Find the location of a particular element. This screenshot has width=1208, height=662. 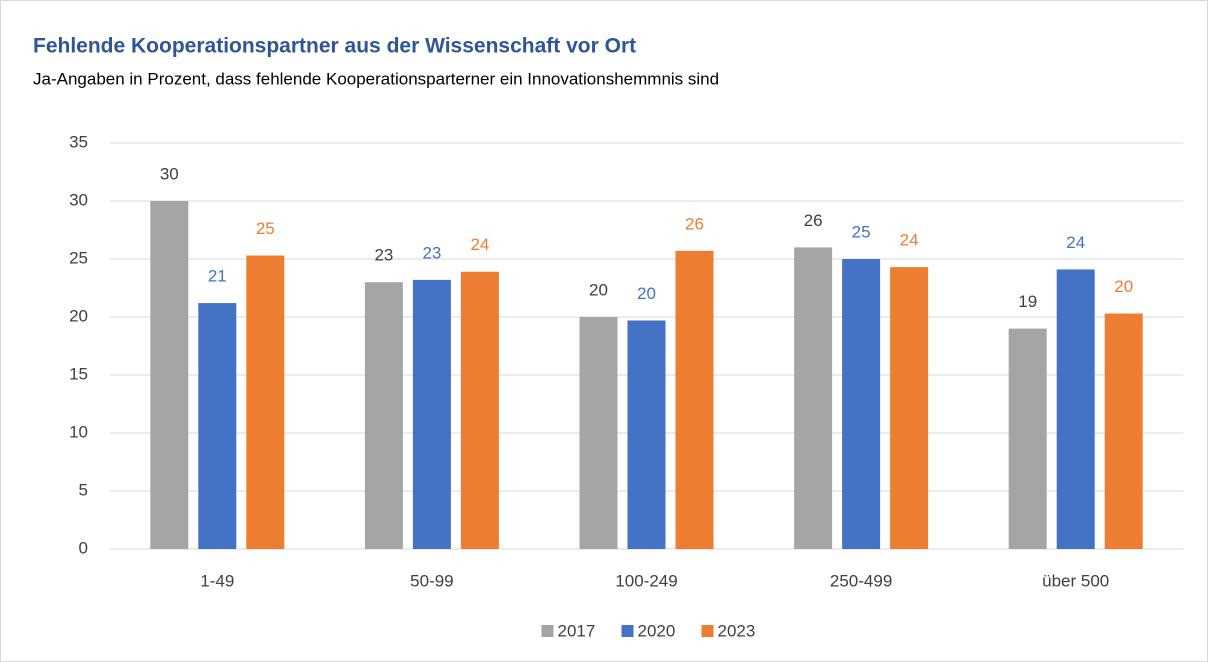

y-tick-label: 5 is located at coordinates (83, 489).